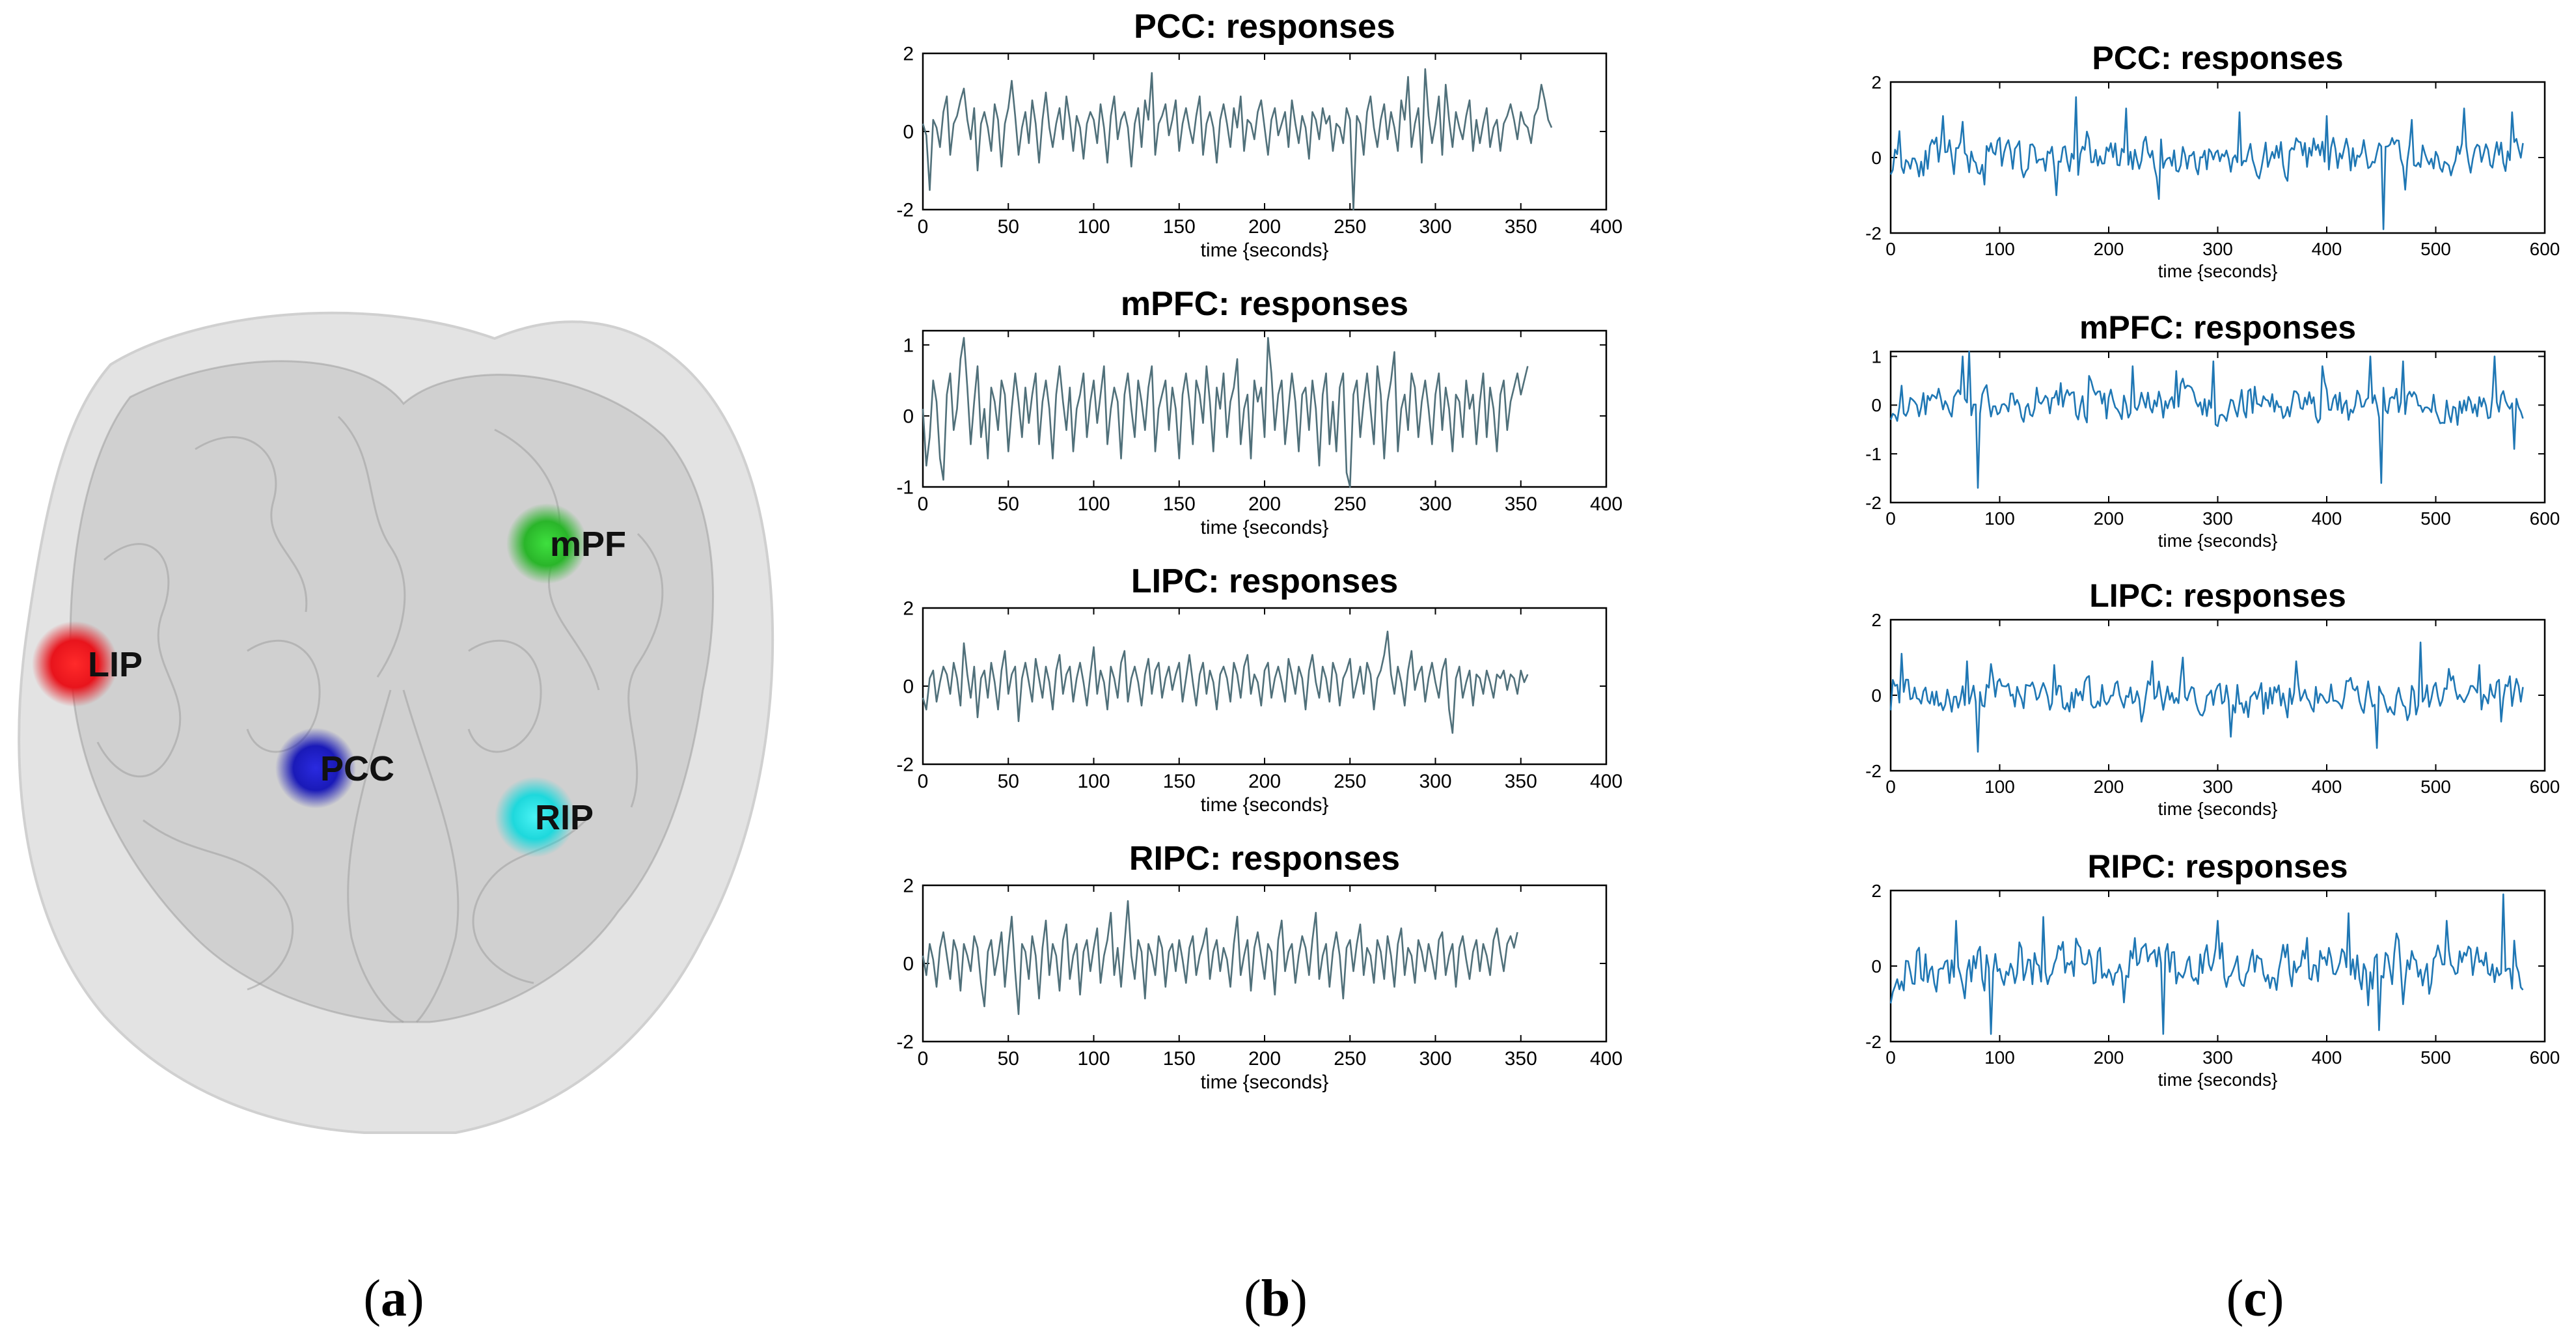 The image size is (2576, 1341). I want to click on panel-label-b: (b), so click(1276, 1298).